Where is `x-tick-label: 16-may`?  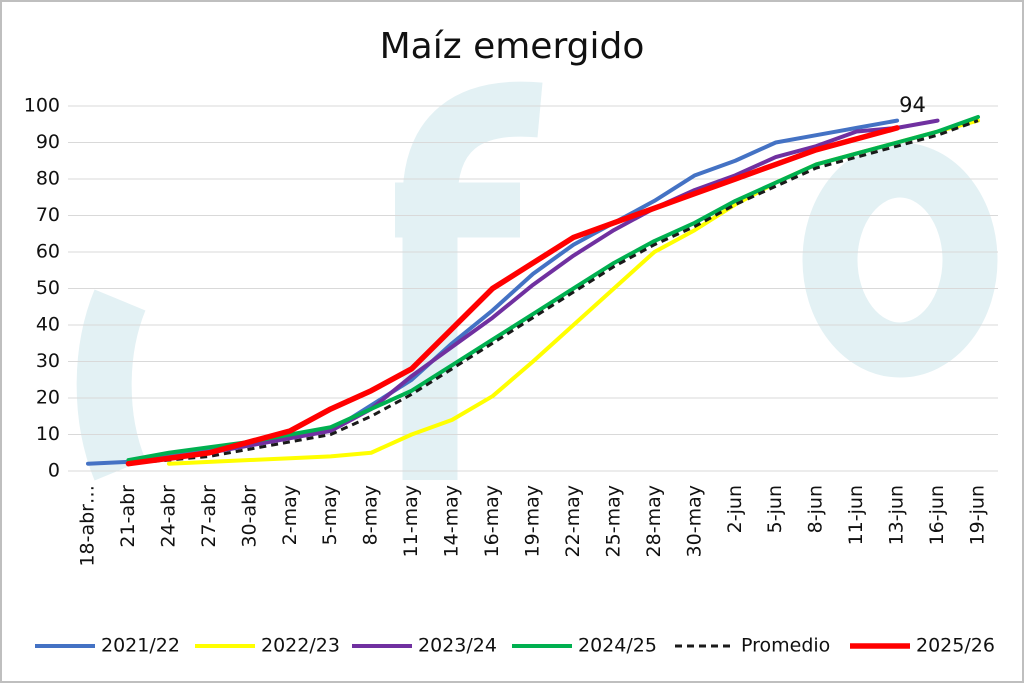 x-tick-label: 16-may is located at coordinates (492, 521).